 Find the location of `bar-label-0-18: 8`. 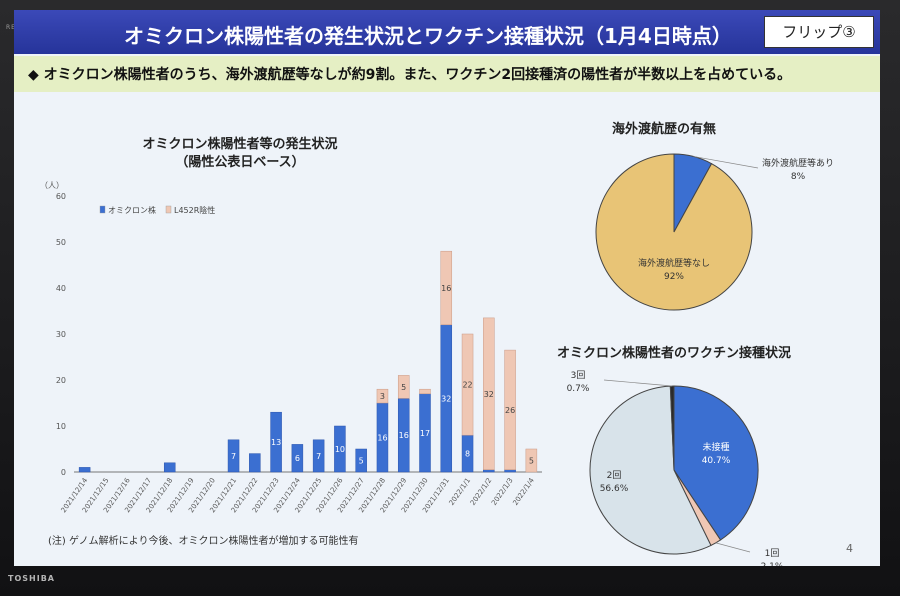

bar-label-0-18: 8 is located at coordinates (467, 454).